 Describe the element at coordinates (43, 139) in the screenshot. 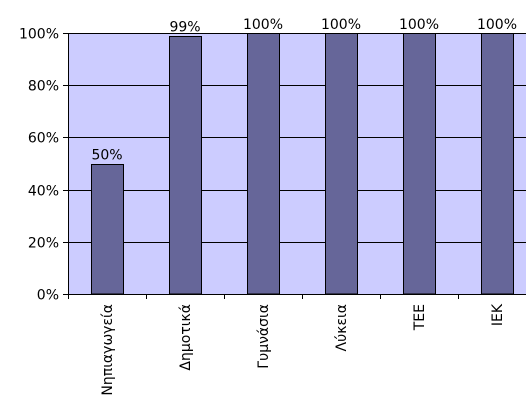

I see `y-tick-label: 60%` at that location.